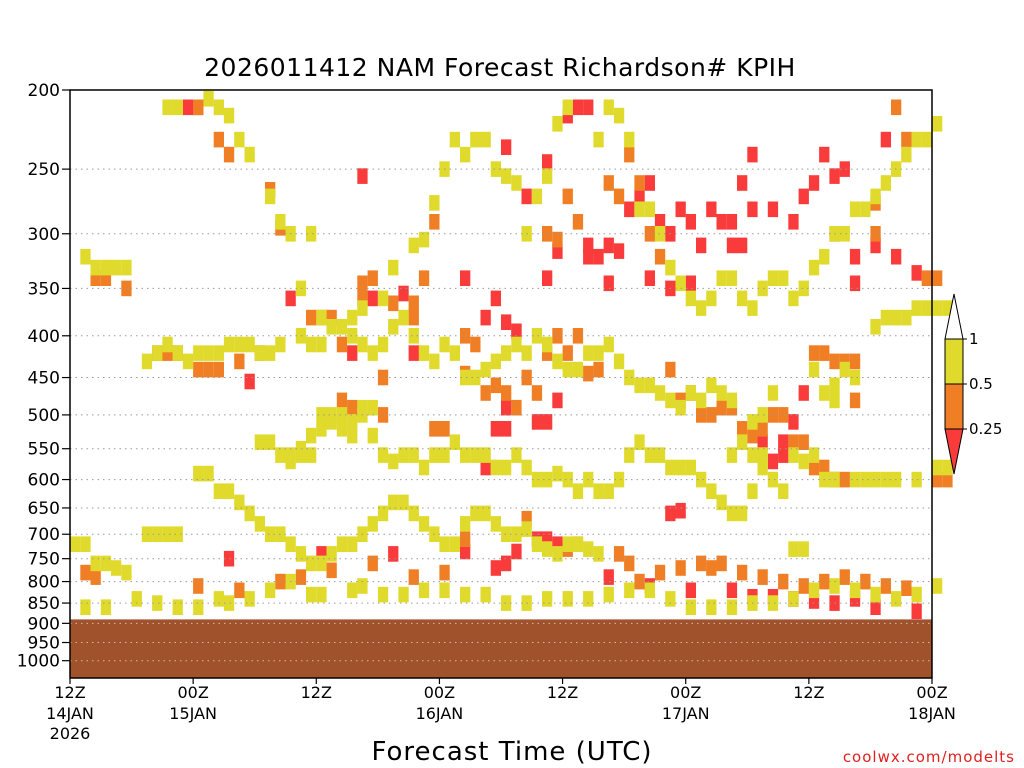  What do you see at coordinates (192, 692) in the screenshot?
I see `x-tick-time: 00Z` at bounding box center [192, 692].